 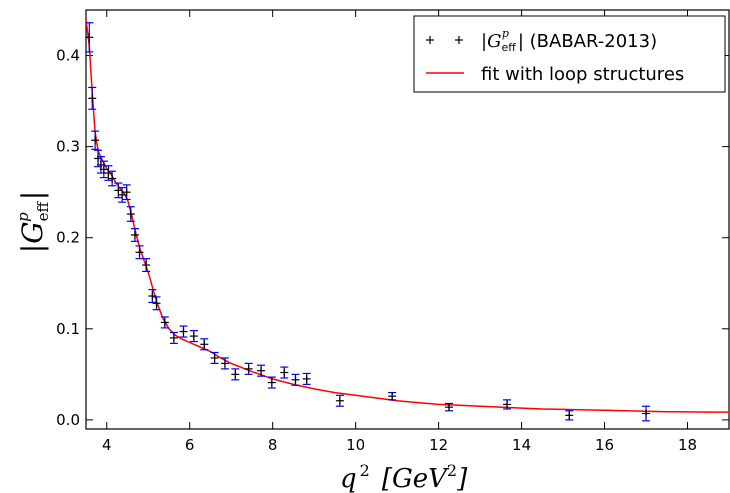 What do you see at coordinates (508, 47) in the screenshot?
I see `legend-data-sub: eff` at bounding box center [508, 47].